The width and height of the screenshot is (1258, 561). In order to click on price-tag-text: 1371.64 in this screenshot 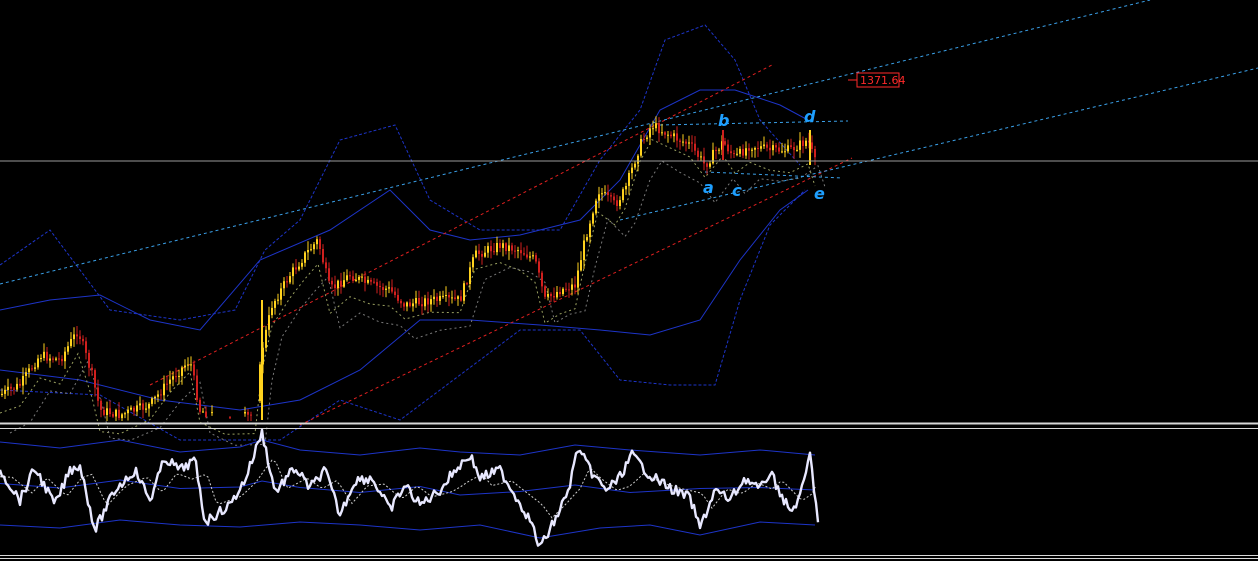, I will do `click(883, 80)`.